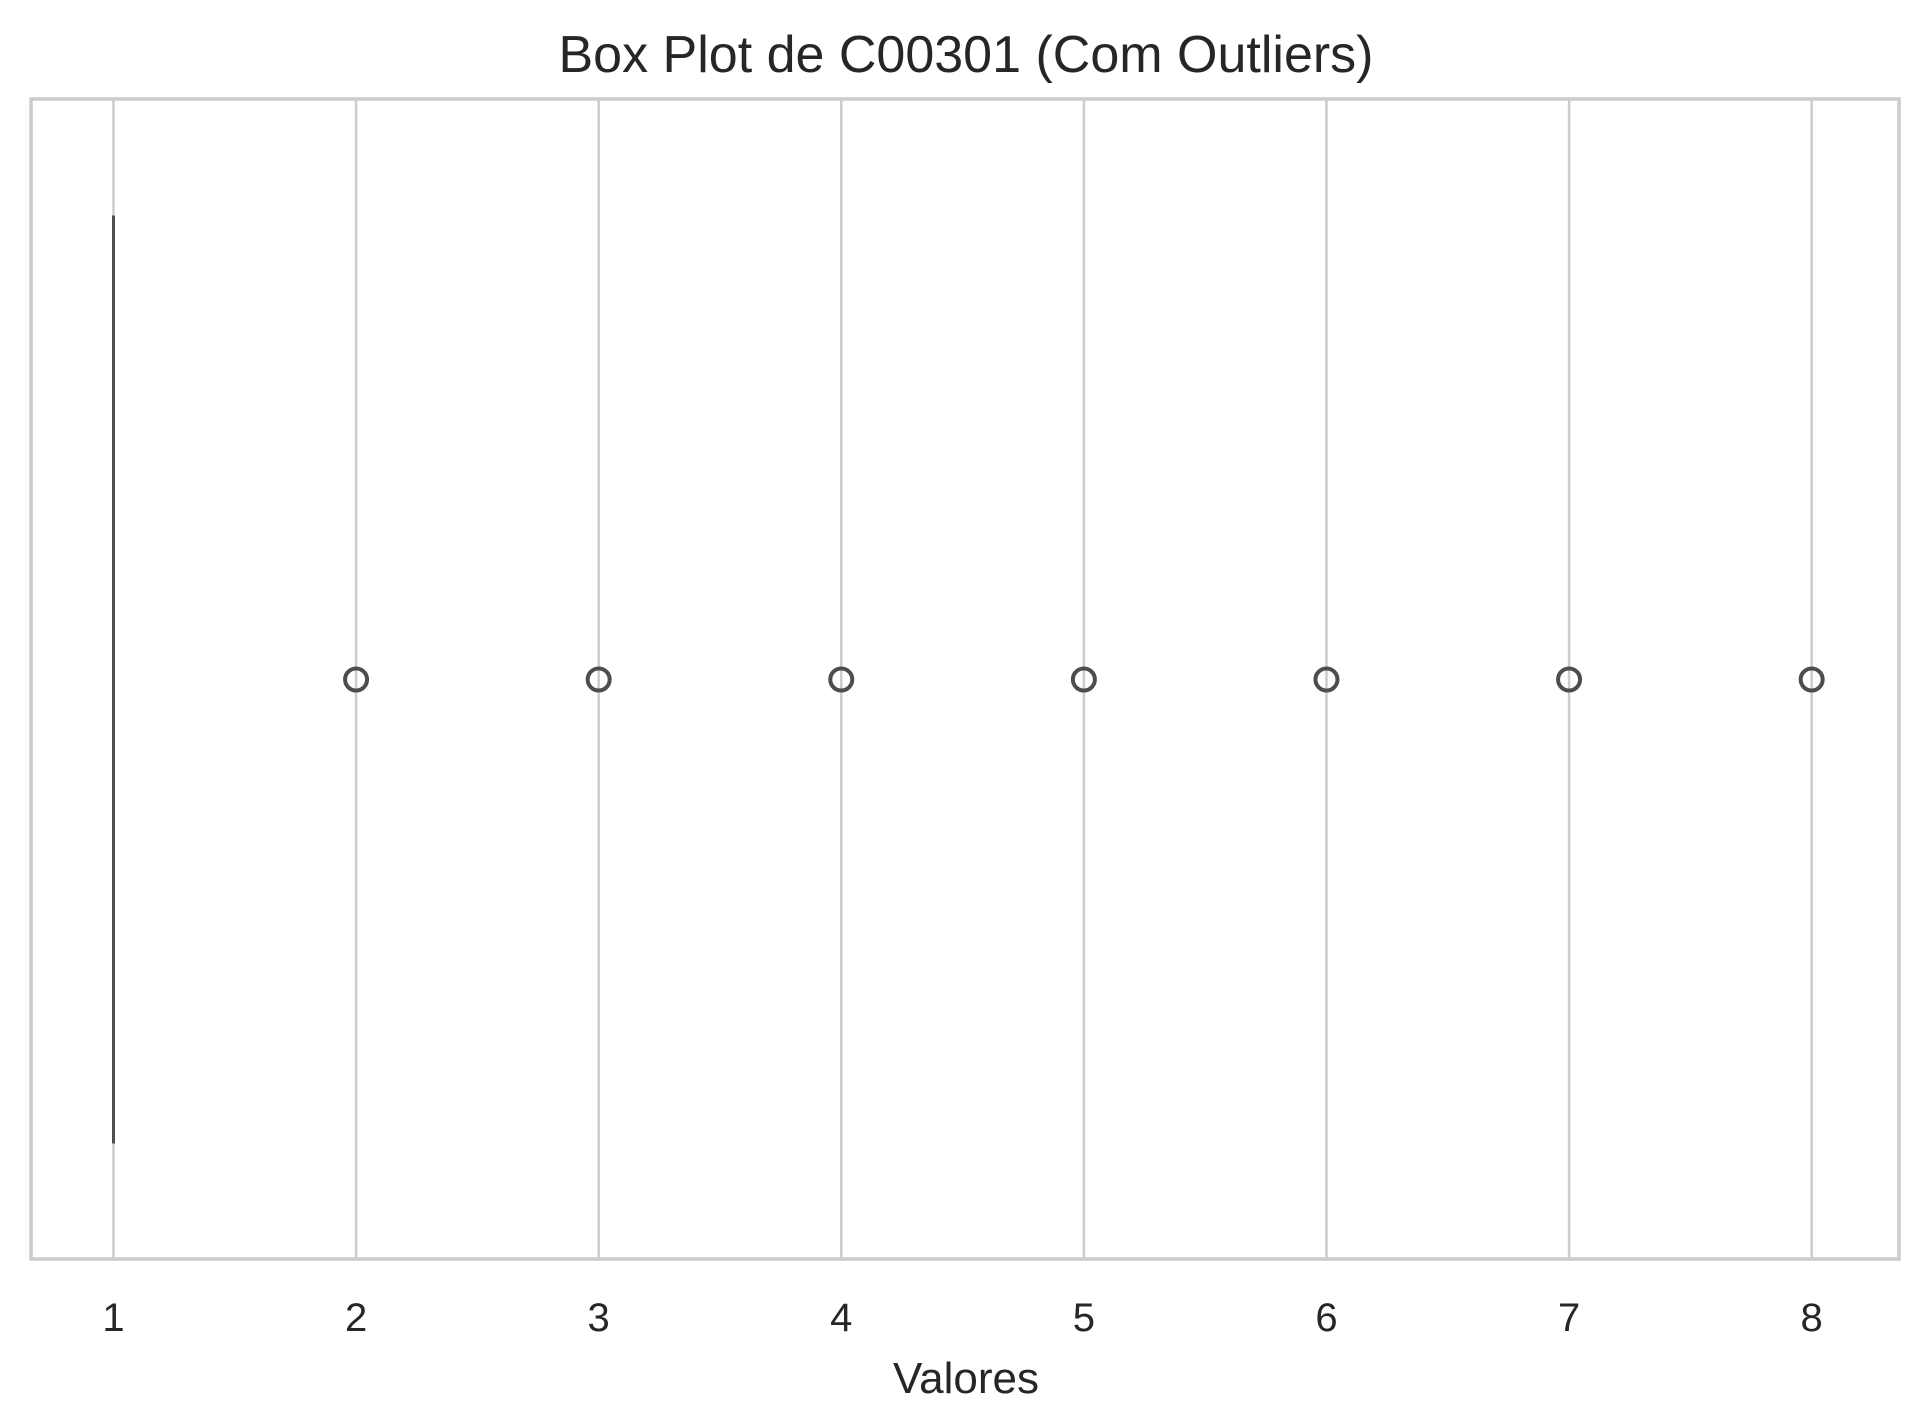 Image resolution: width=1919 pixels, height=1428 pixels. I want to click on x-tick-label: 6, so click(1326, 1318).